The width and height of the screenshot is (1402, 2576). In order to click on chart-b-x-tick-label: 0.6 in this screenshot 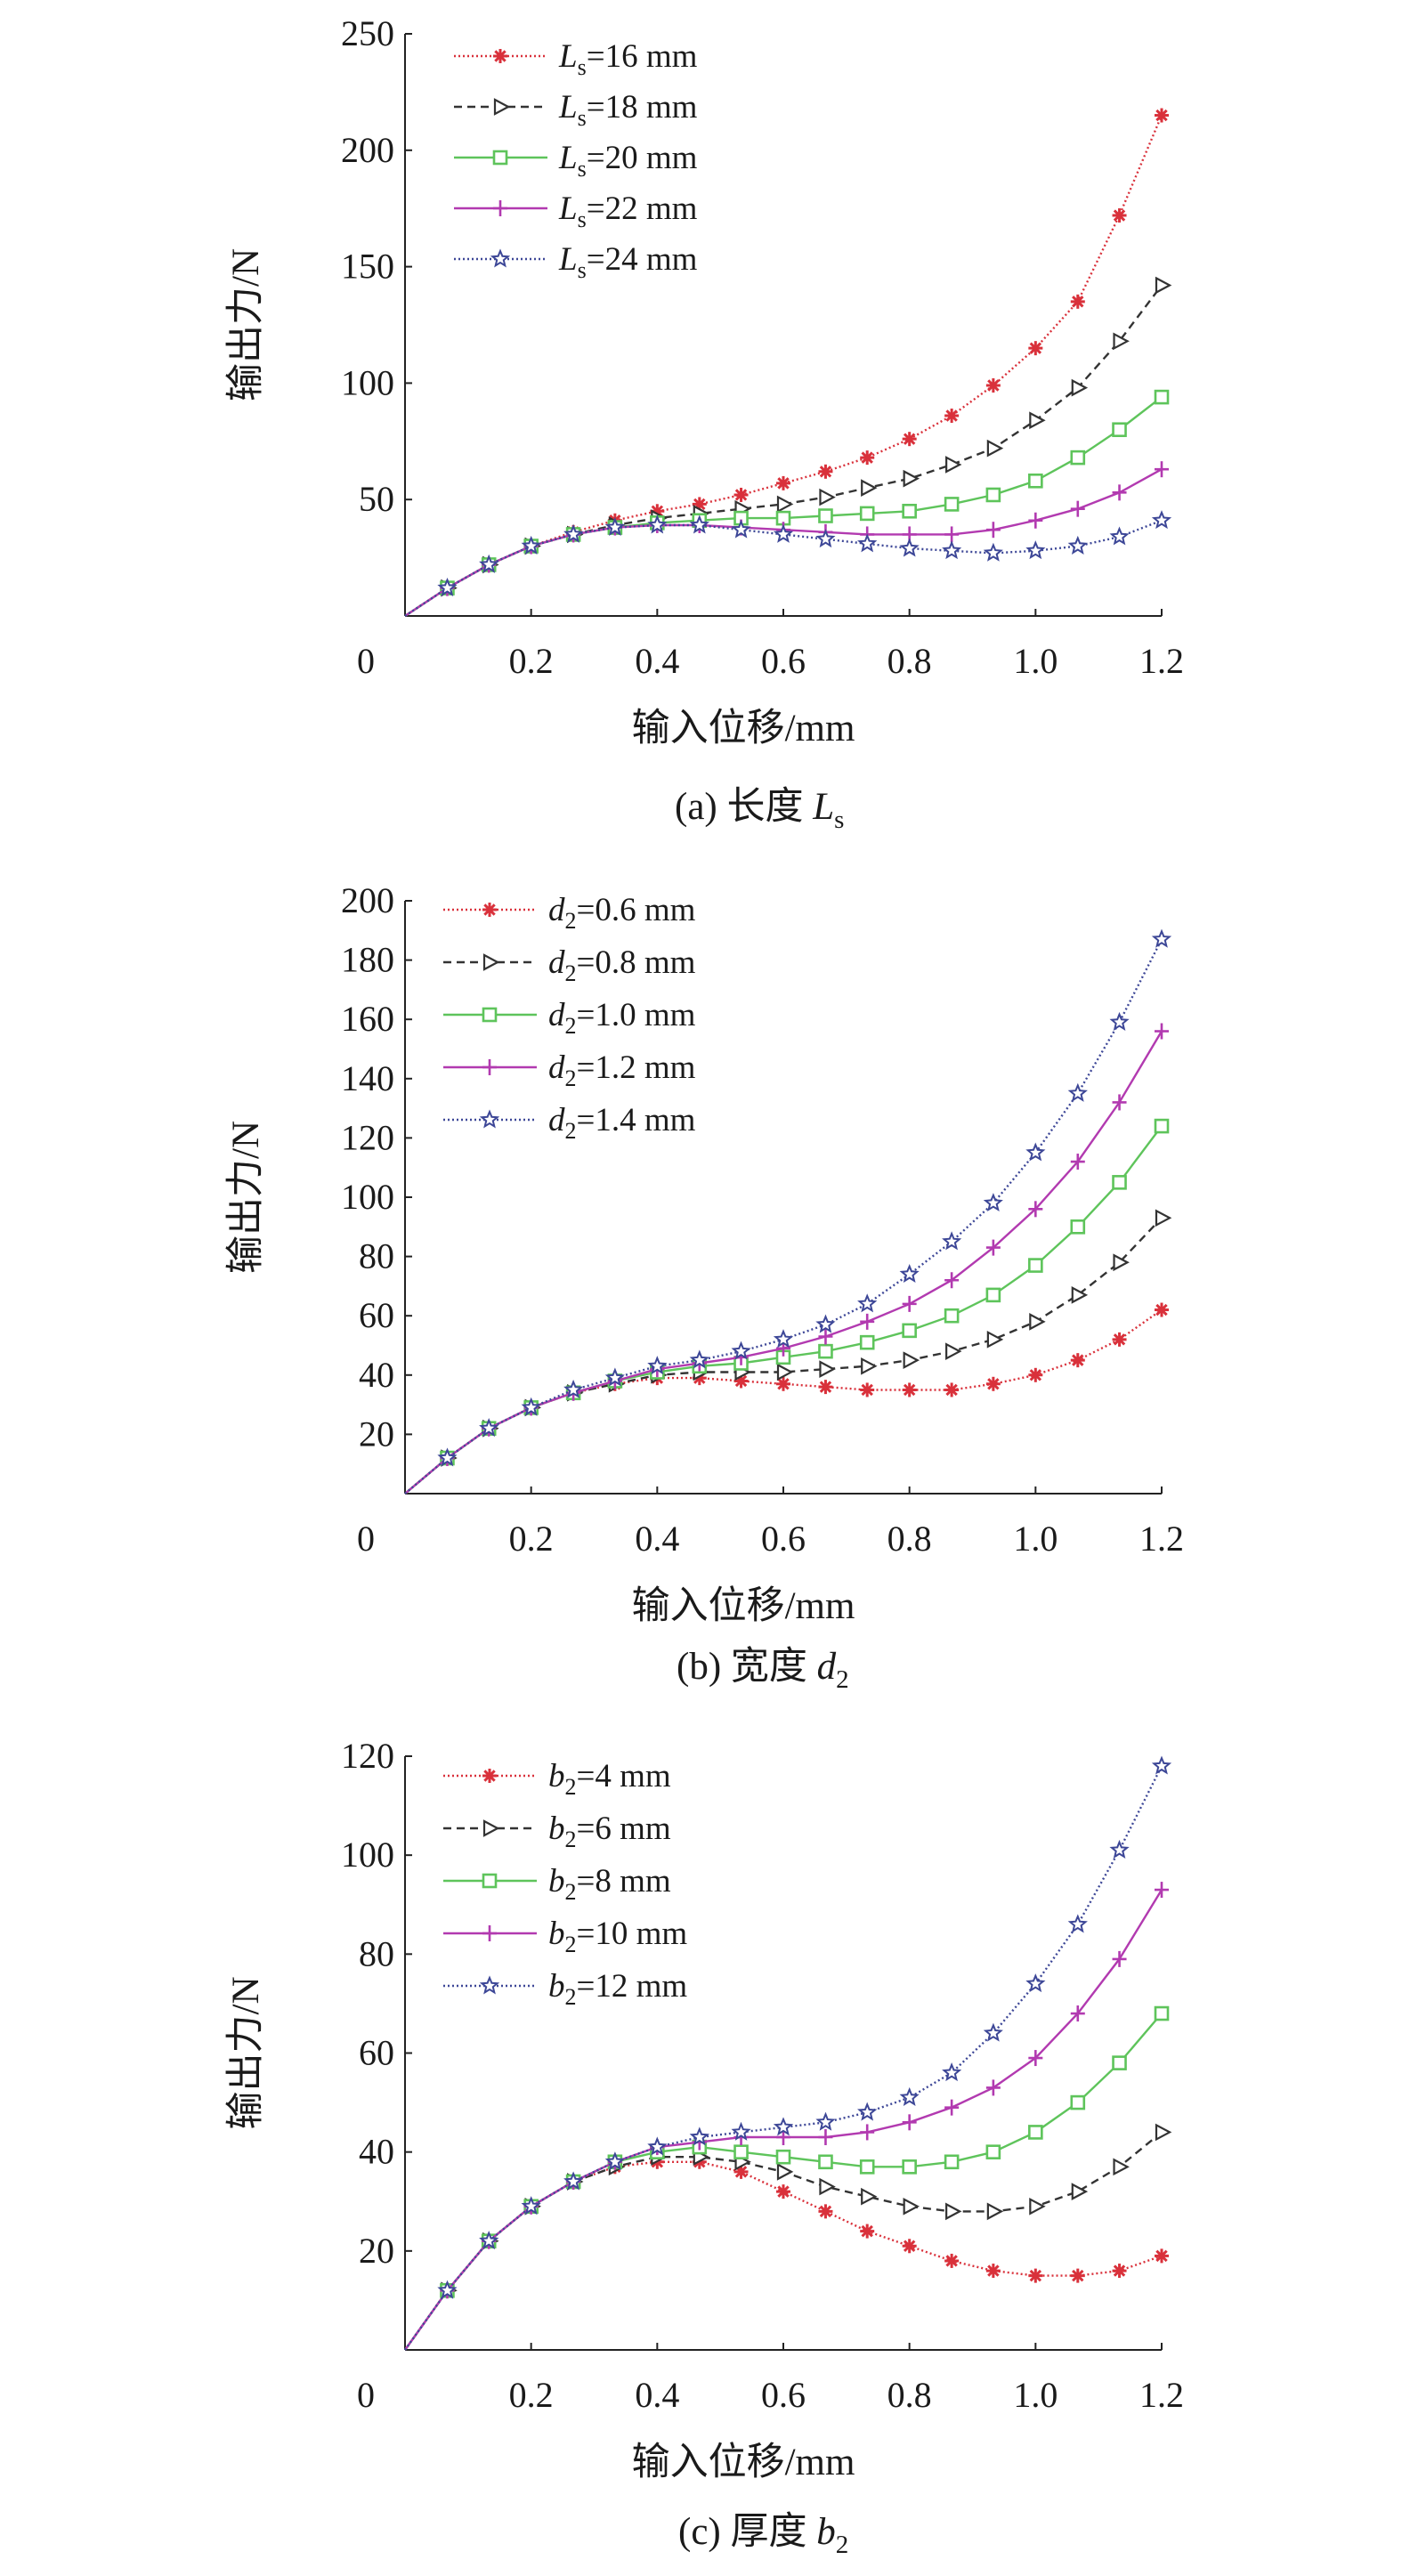, I will do `click(783, 1539)`.